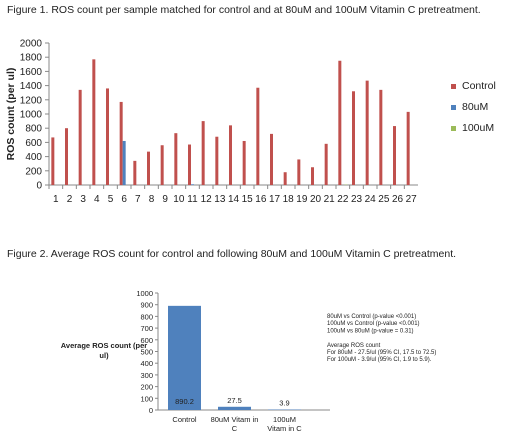 This screenshot has height=436, width=520. Describe the element at coordinates (11, 114) in the screenshot. I see `y-axis-title: ROS count (per ul)` at that location.